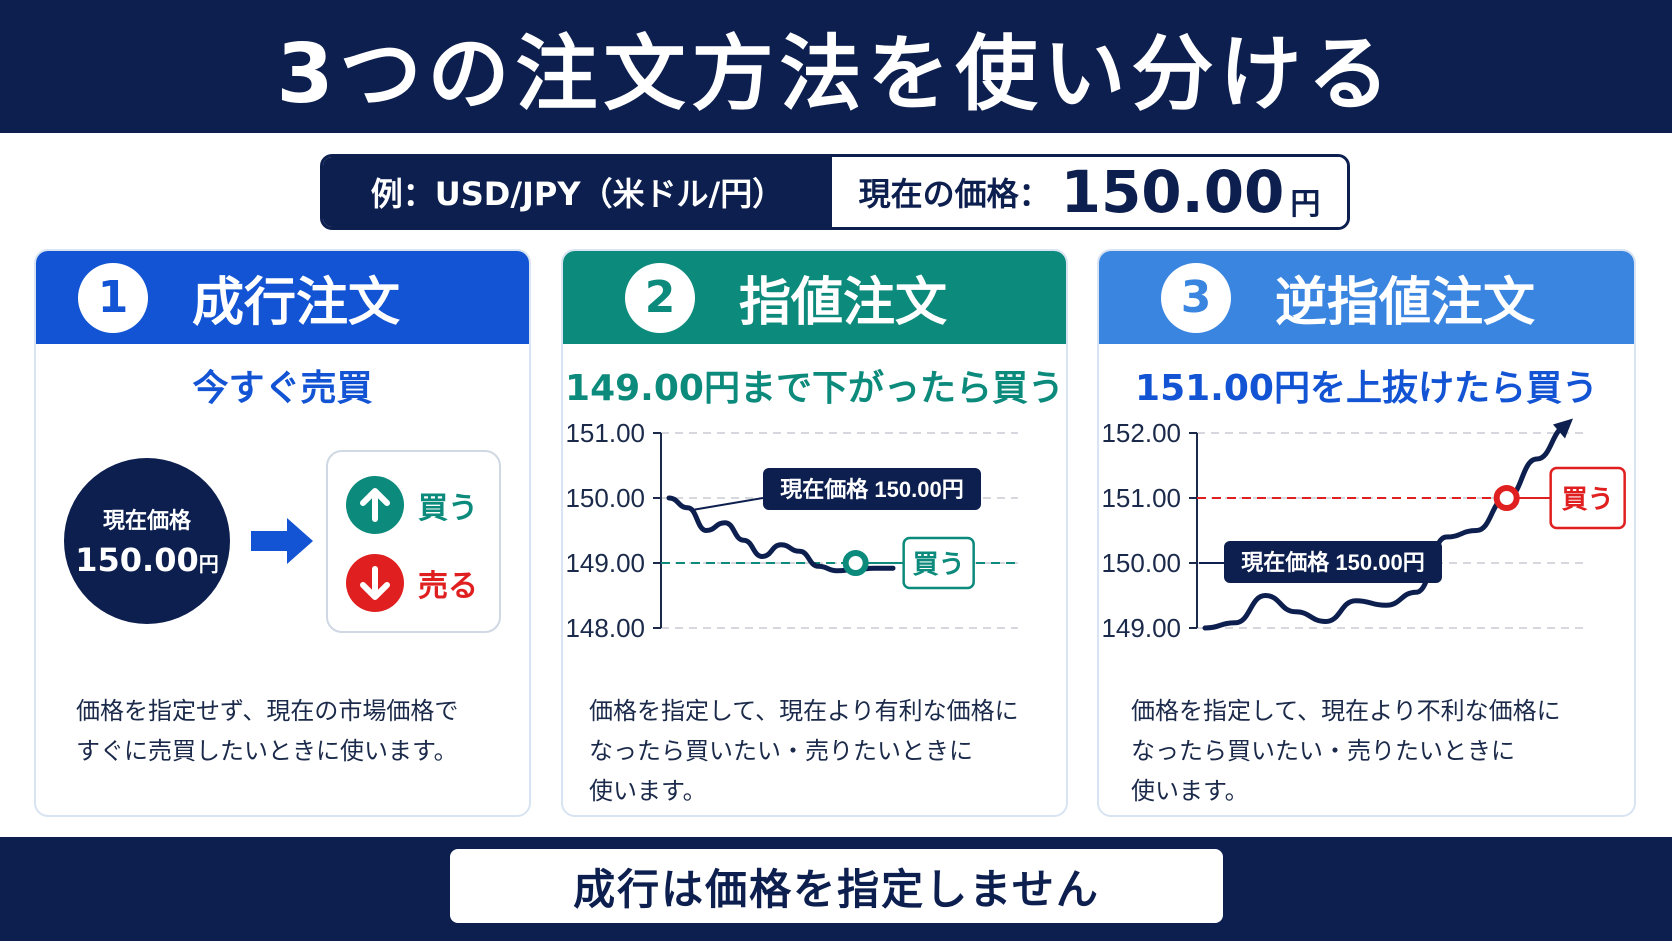 This screenshot has width=1672, height=941. I want to click on y-tick-label: 148.00, so click(605, 627).